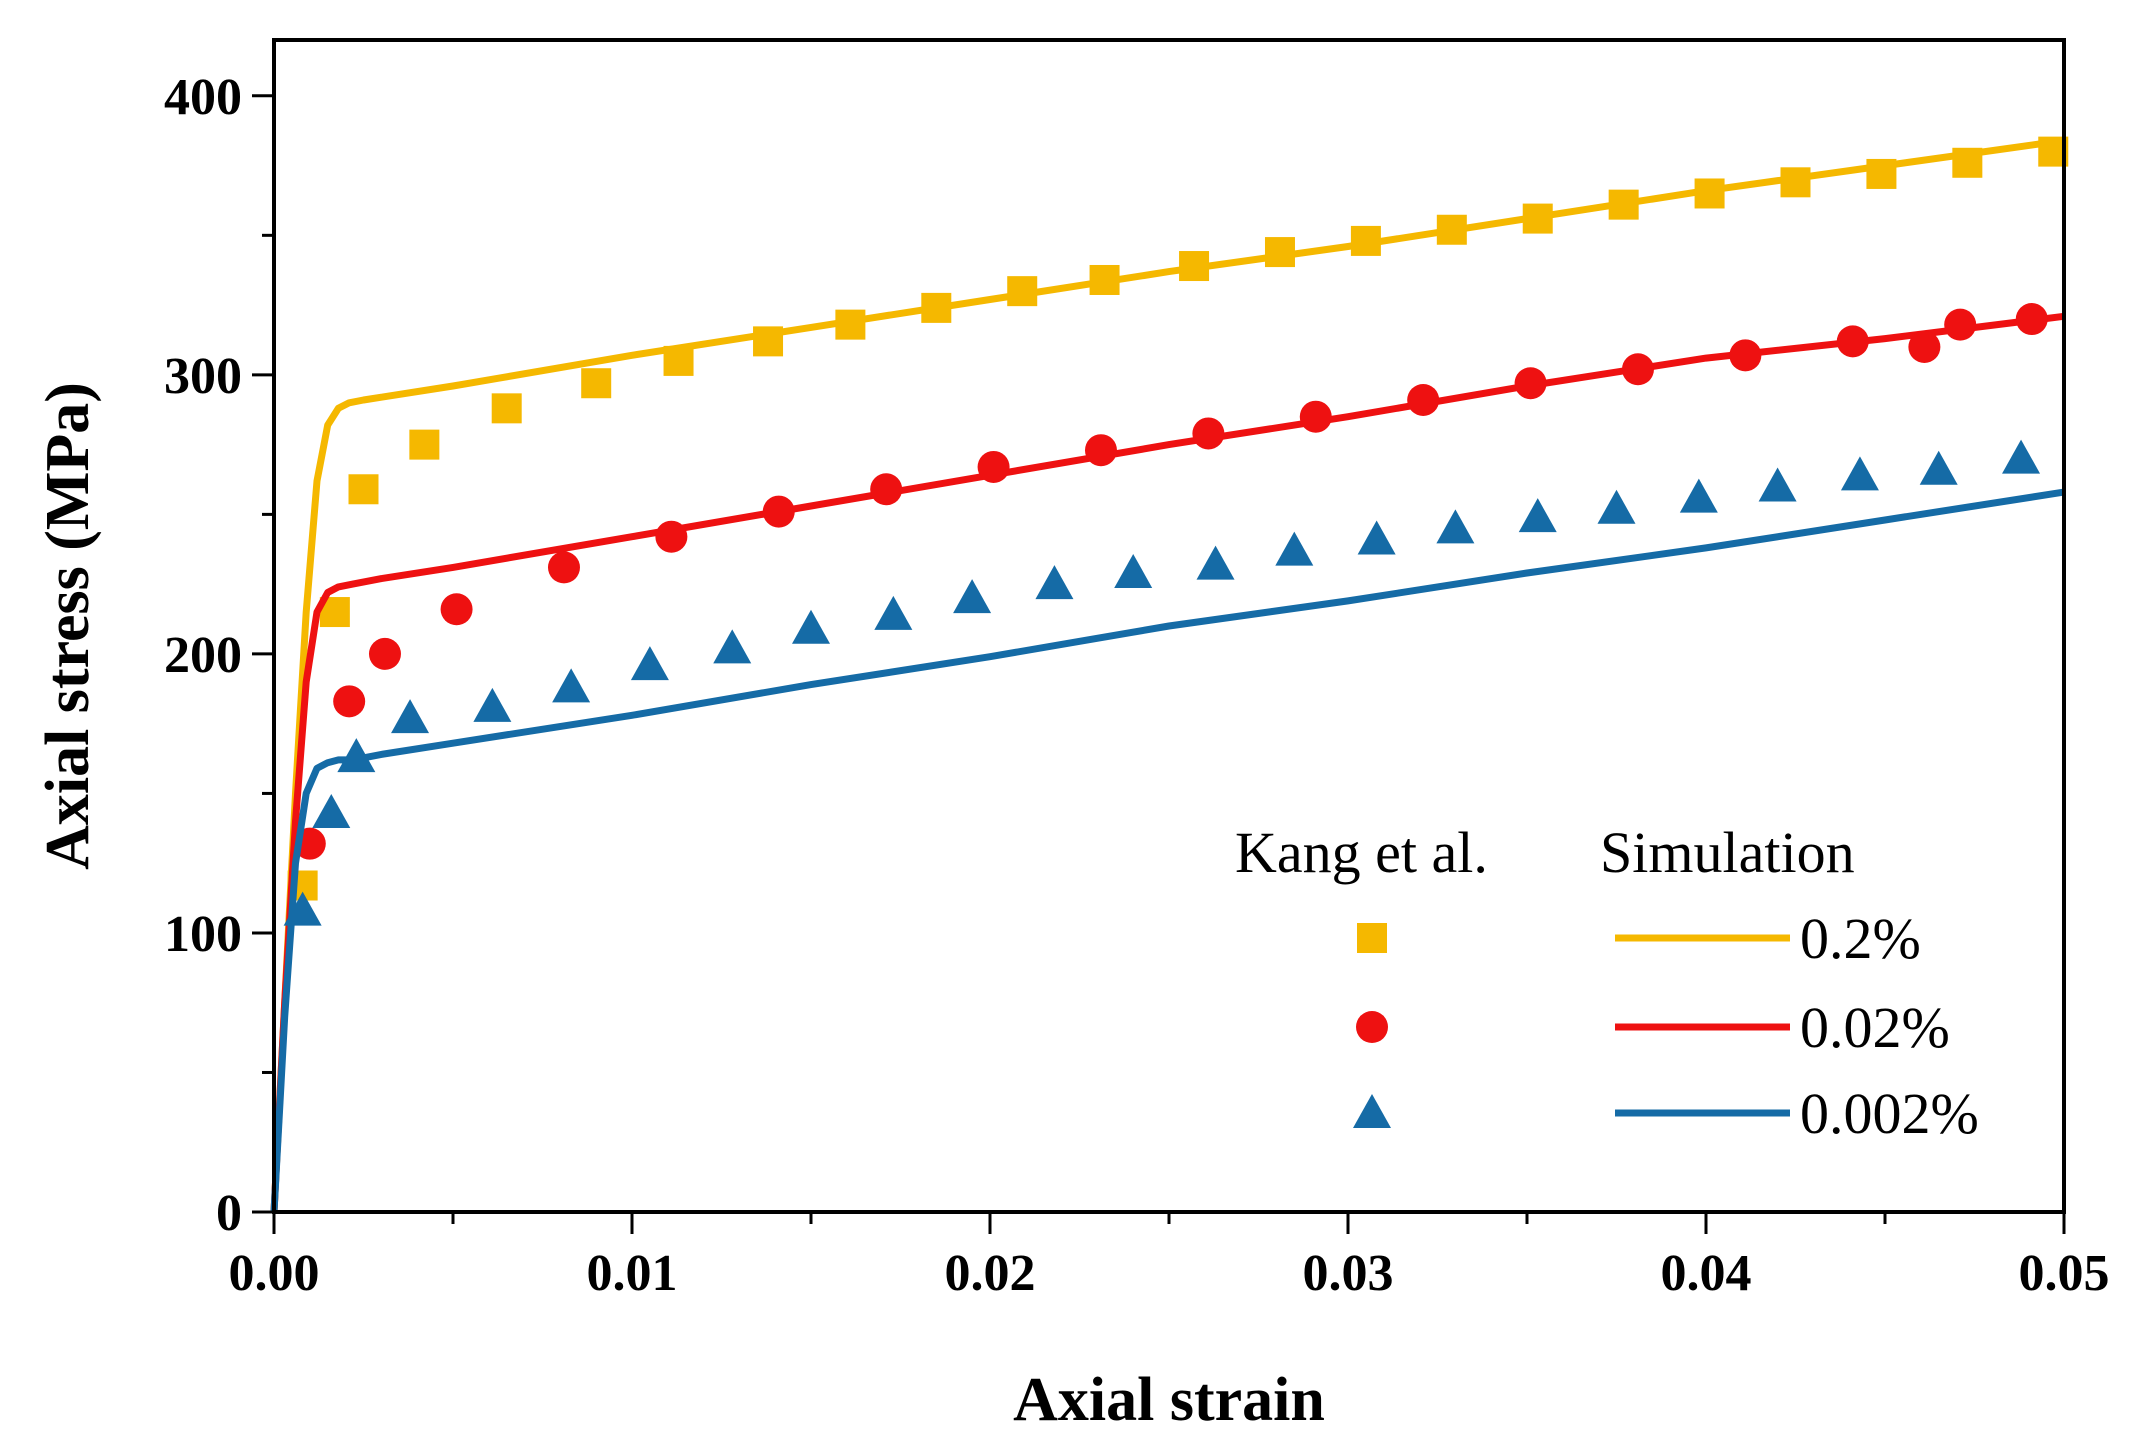 The image size is (2145, 1456). Describe the element at coordinates (1860, 938) in the screenshot. I see `legend-label: 0.2%` at that location.